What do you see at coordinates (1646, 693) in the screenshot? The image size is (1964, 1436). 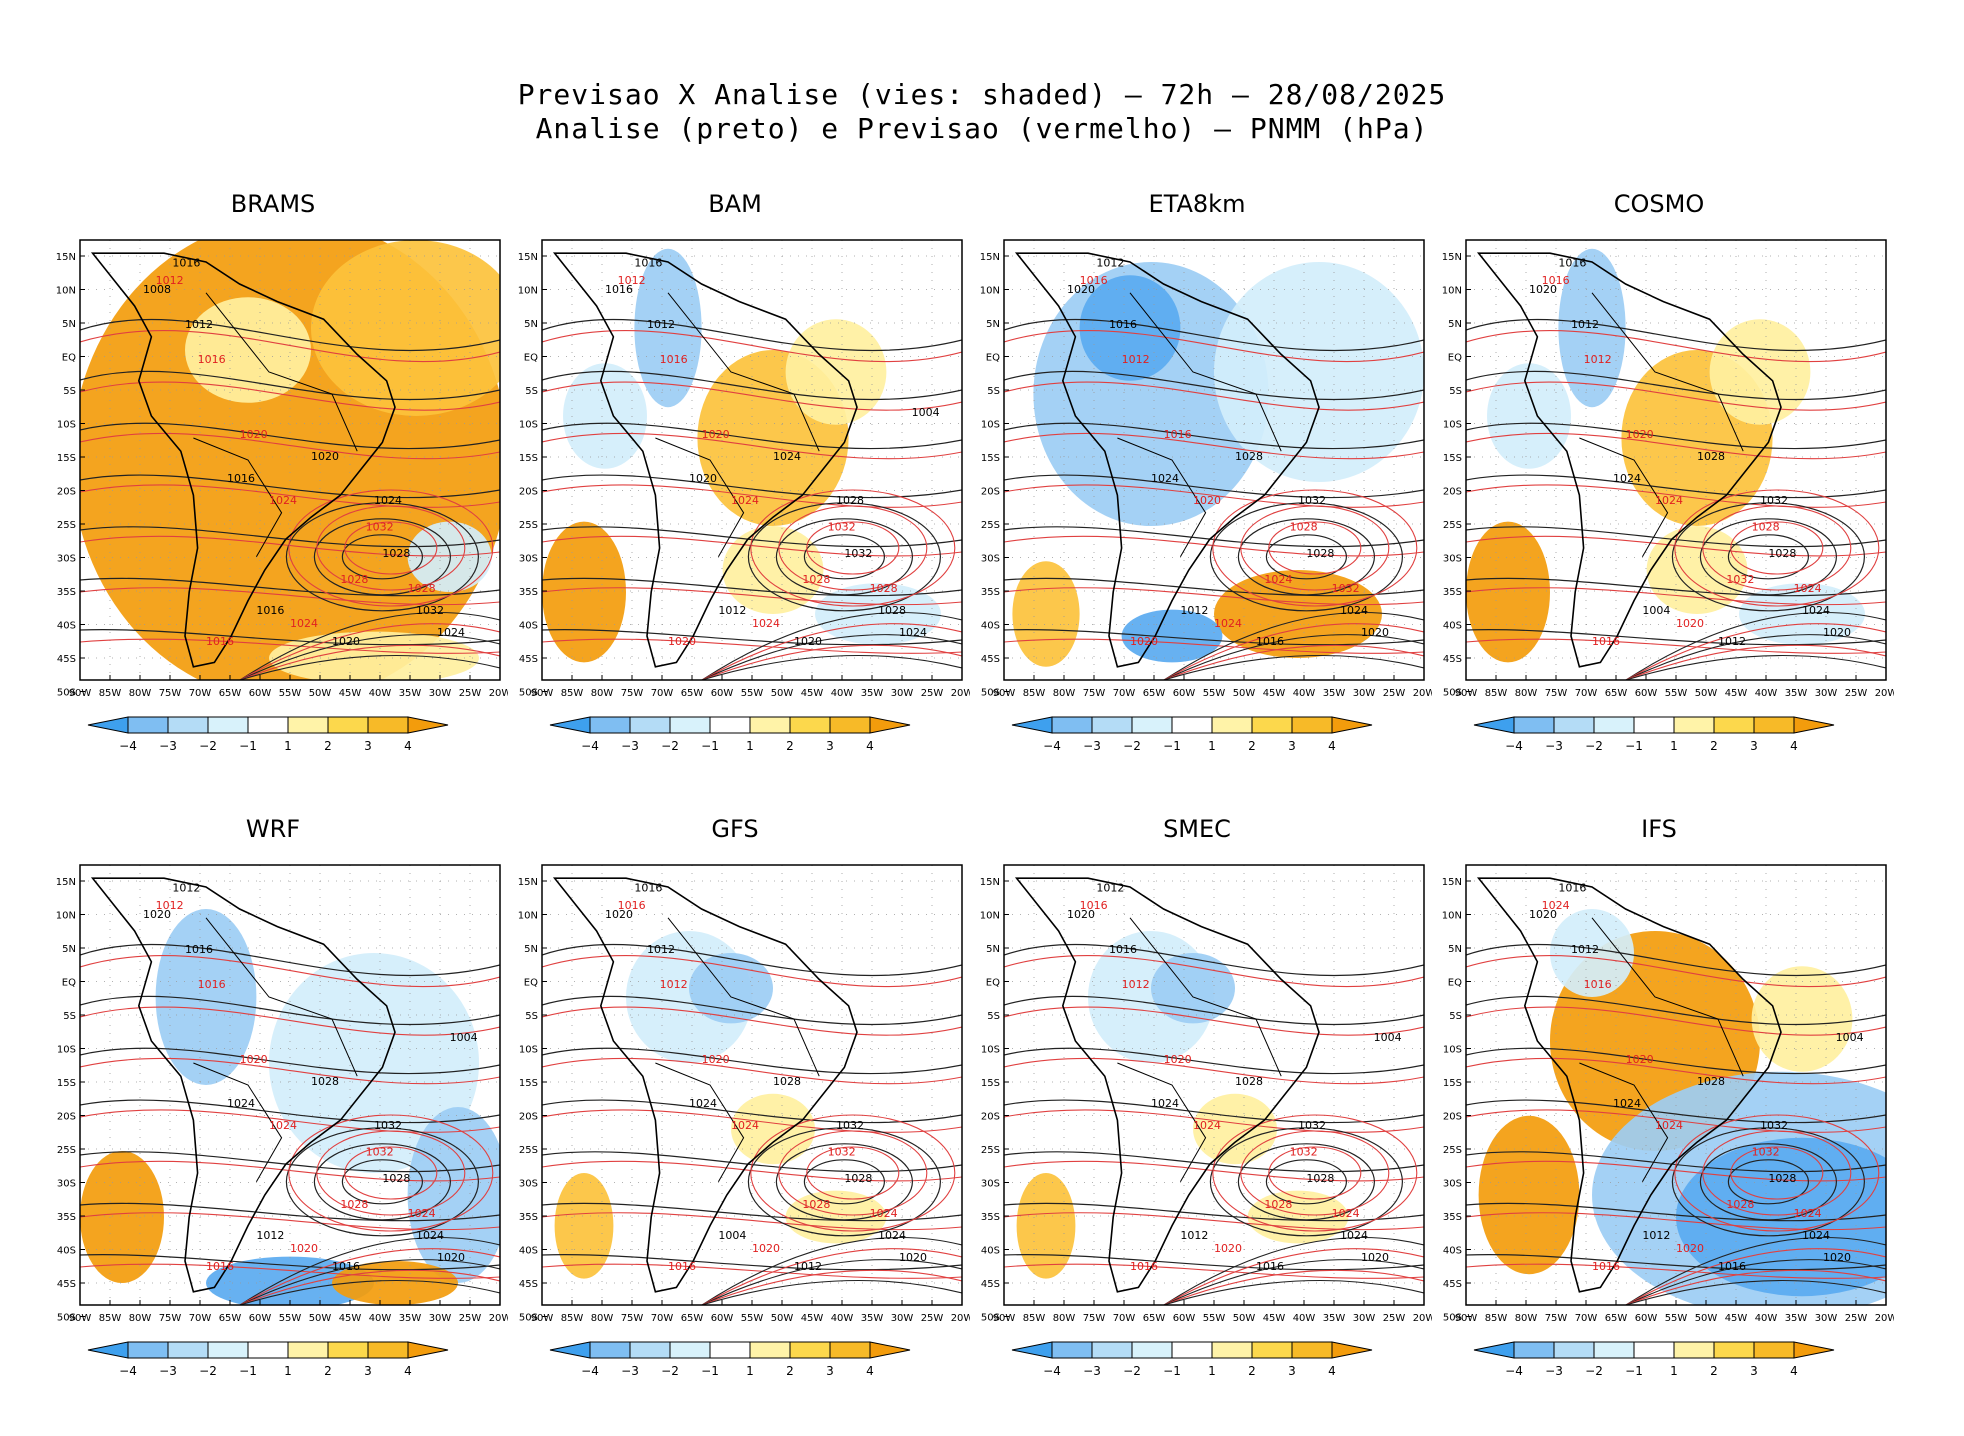 I see `longitude-tick-label: 60W` at bounding box center [1646, 693].